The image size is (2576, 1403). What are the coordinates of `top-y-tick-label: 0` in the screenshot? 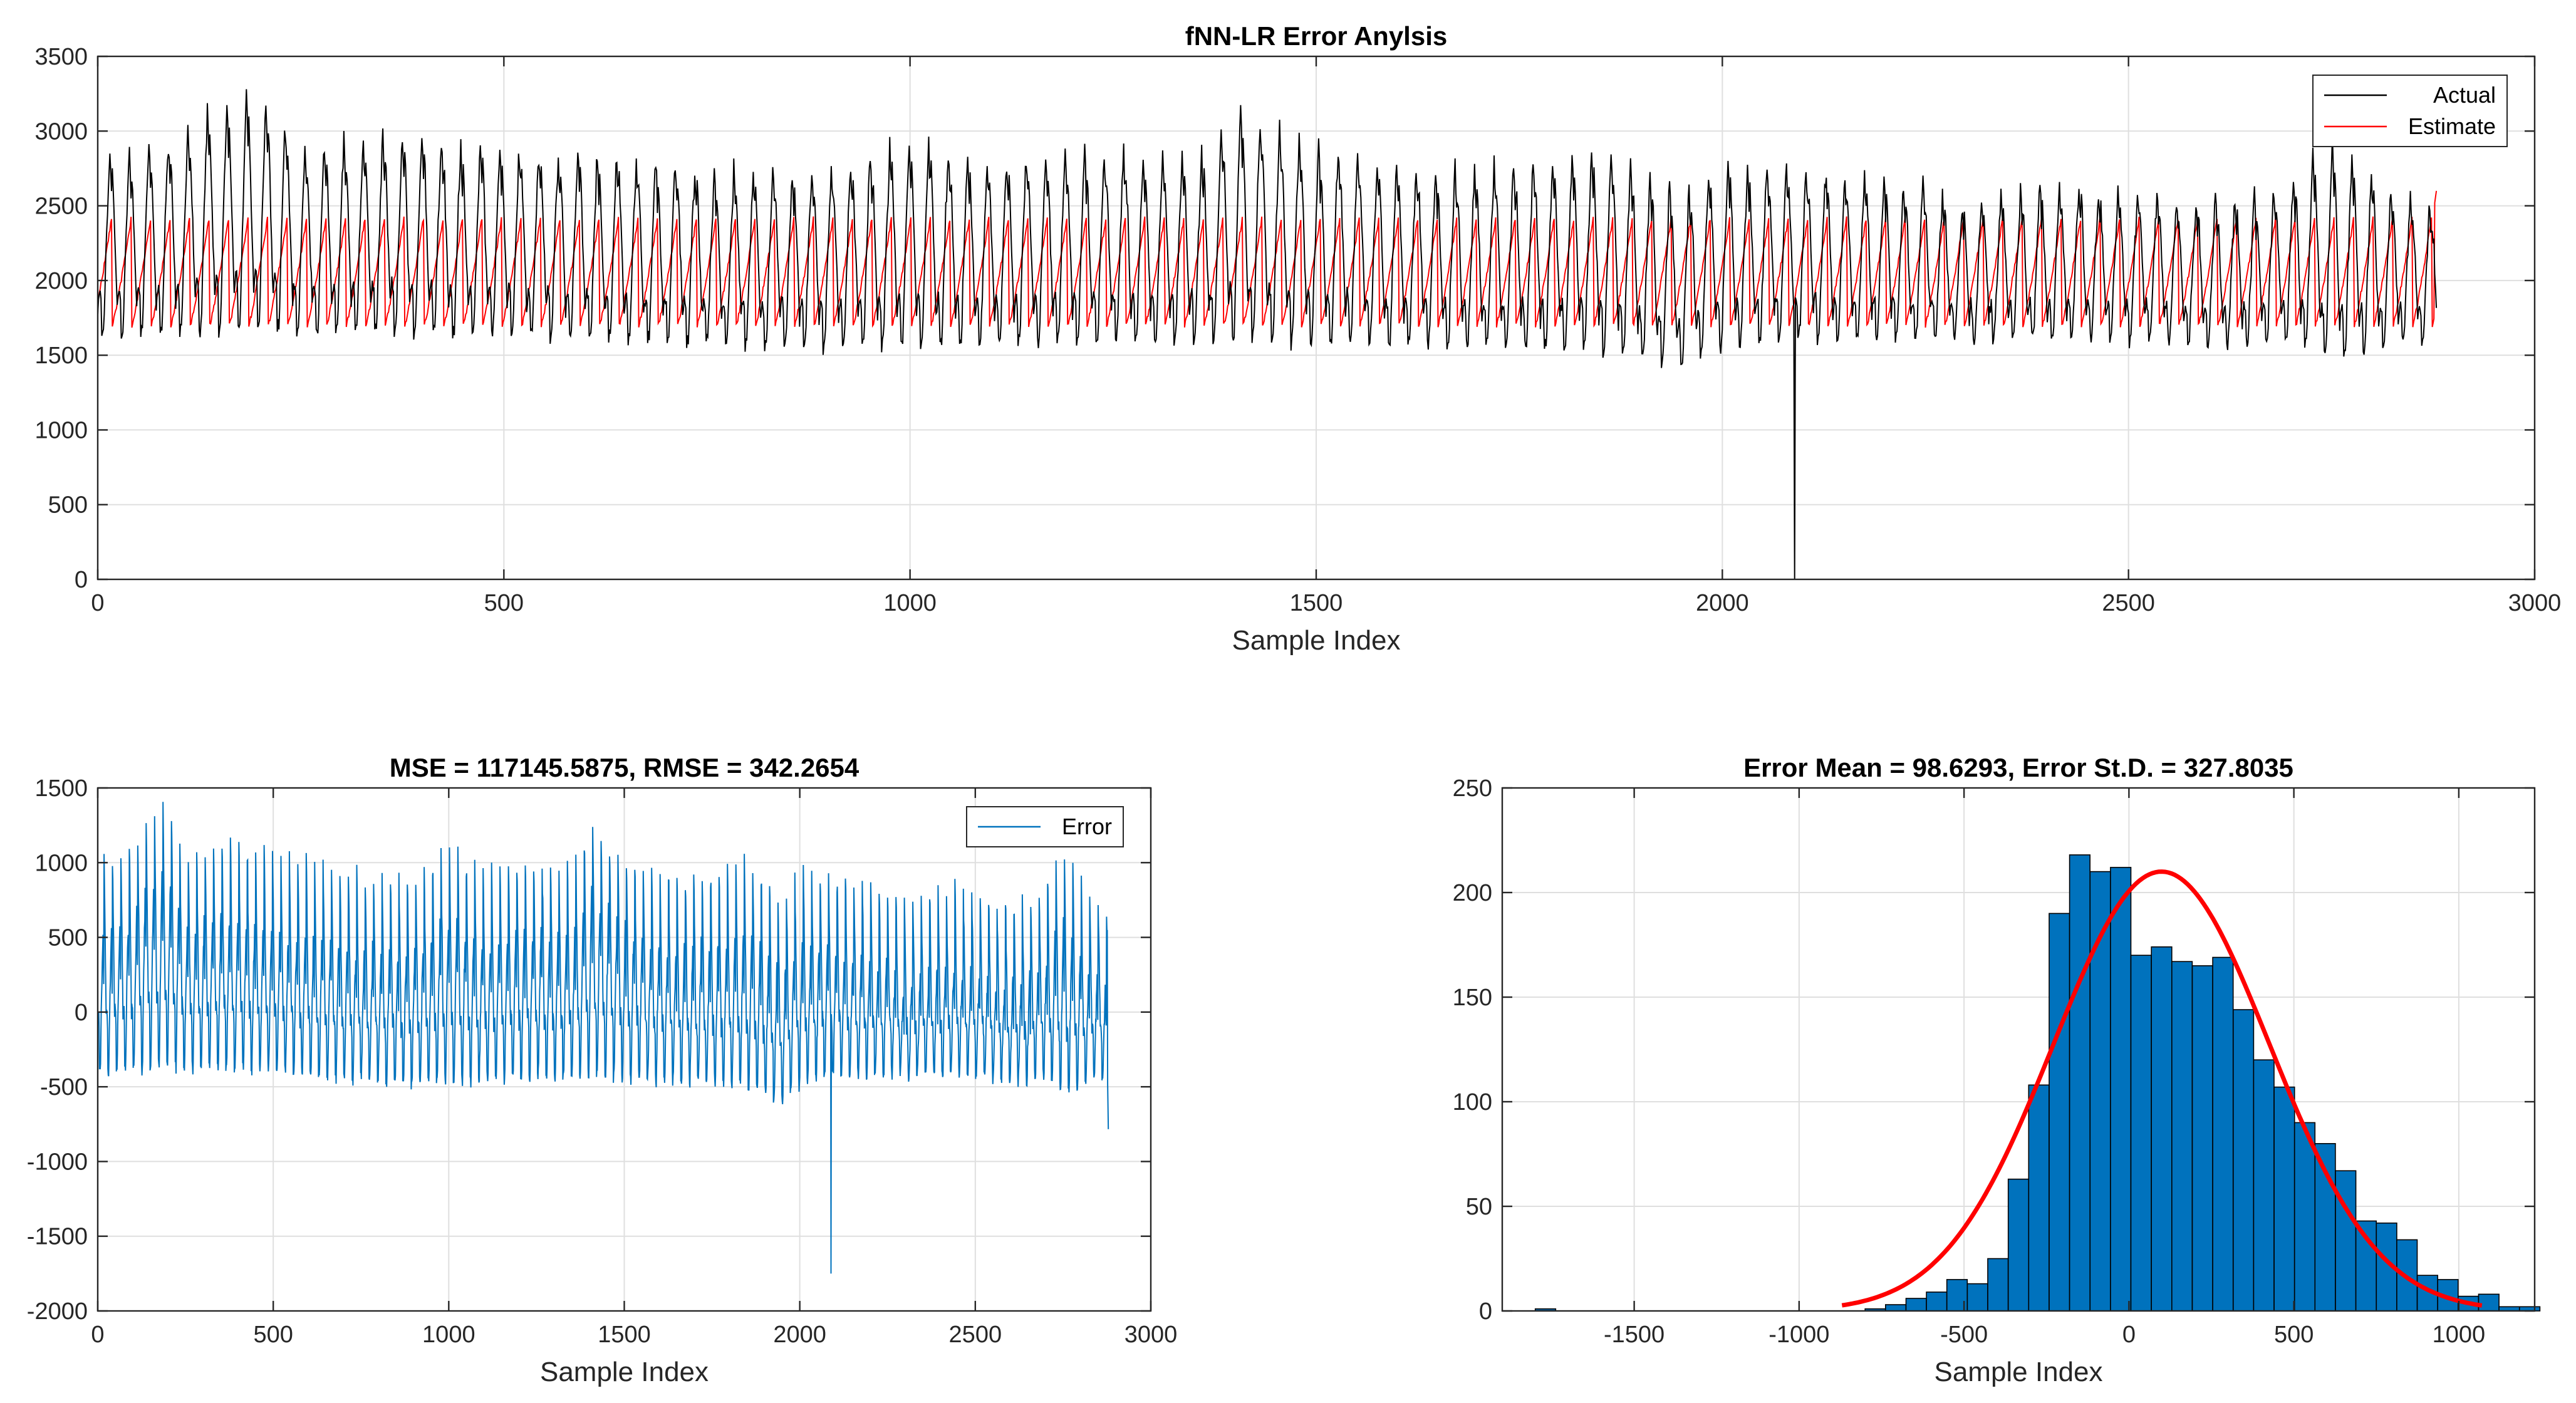 It's located at (81, 580).